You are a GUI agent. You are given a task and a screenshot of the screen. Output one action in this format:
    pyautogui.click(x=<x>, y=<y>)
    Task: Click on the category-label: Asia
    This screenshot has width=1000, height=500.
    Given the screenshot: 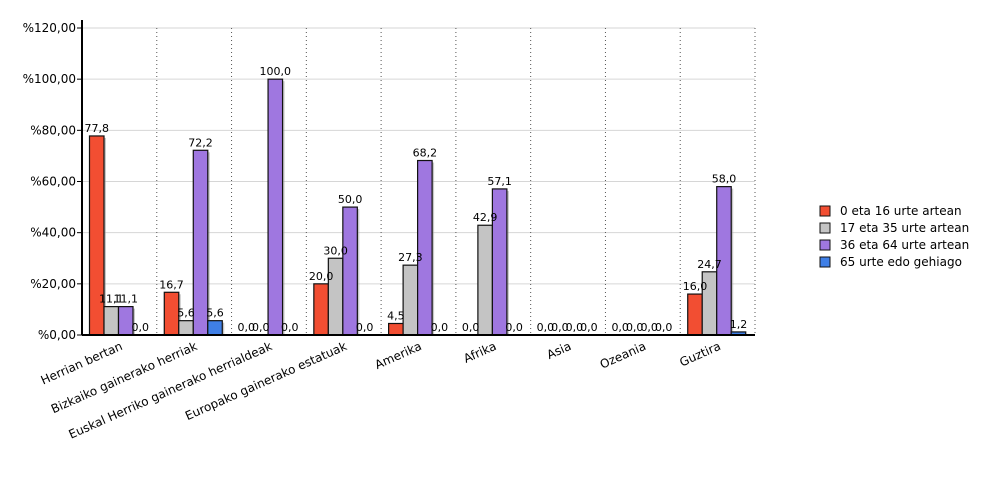 What is the action you would take?
    pyautogui.click(x=559, y=350)
    